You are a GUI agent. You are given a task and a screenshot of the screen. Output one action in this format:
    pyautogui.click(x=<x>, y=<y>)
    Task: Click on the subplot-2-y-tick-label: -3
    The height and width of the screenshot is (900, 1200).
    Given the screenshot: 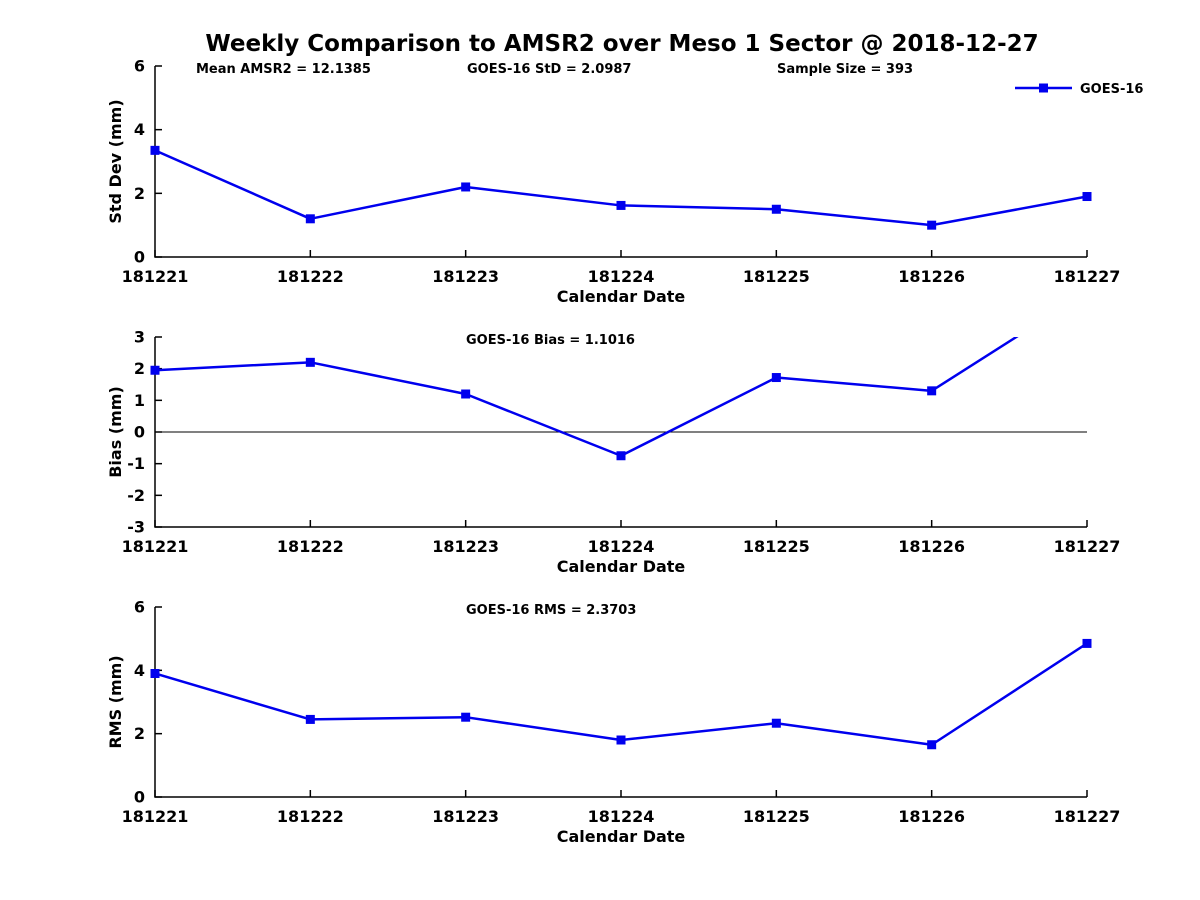 What is the action you would take?
    pyautogui.click(x=136, y=527)
    